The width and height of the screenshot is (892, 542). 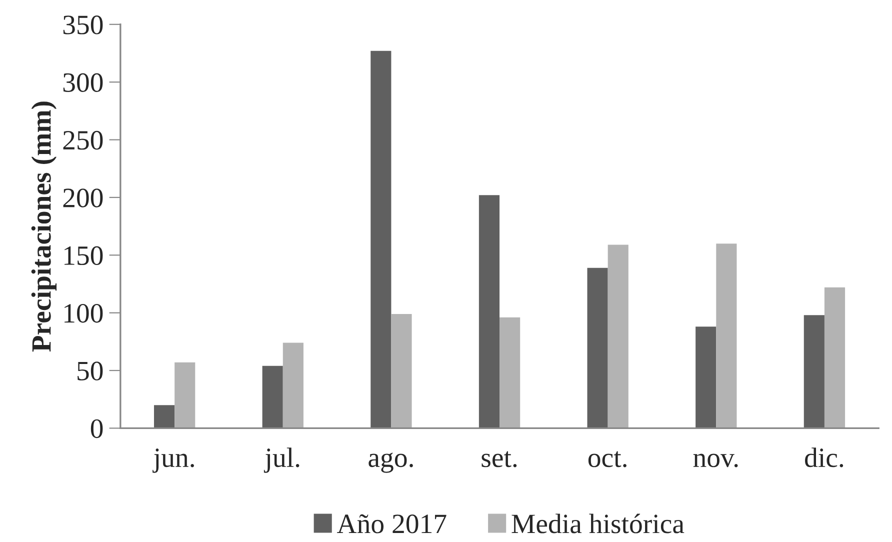 What do you see at coordinates (824, 458) in the screenshot?
I see `x-tick-label: dic.` at bounding box center [824, 458].